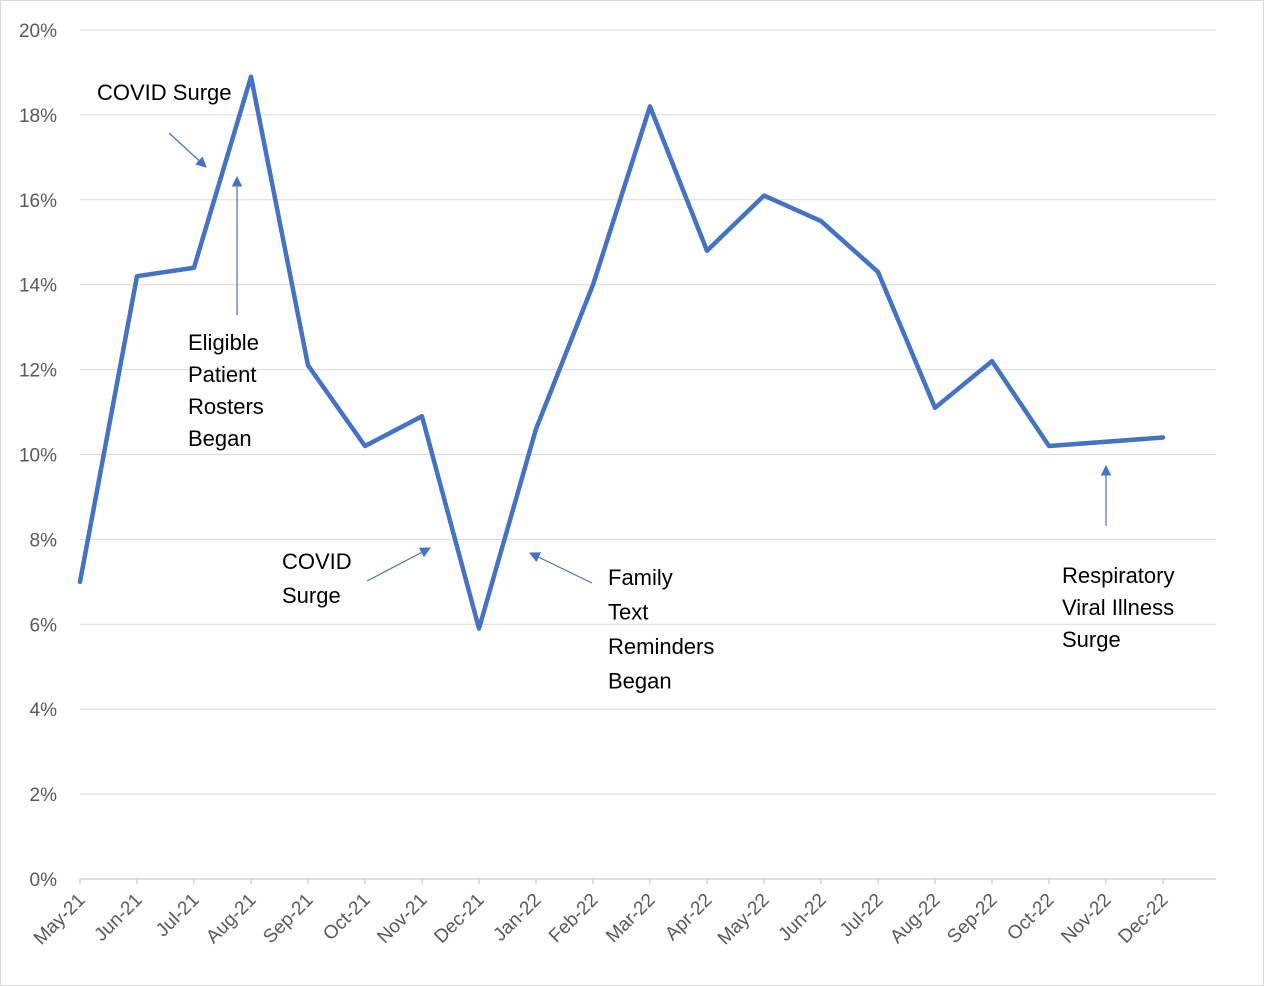  I want to click on x-tick-label: Dec-22, so click(1143, 919).